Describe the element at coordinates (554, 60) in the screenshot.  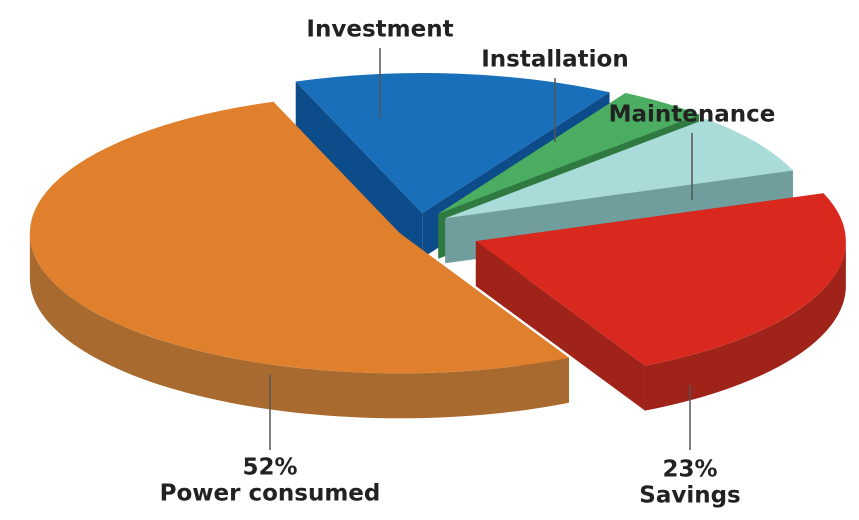
I see `category-label: Installation` at that location.